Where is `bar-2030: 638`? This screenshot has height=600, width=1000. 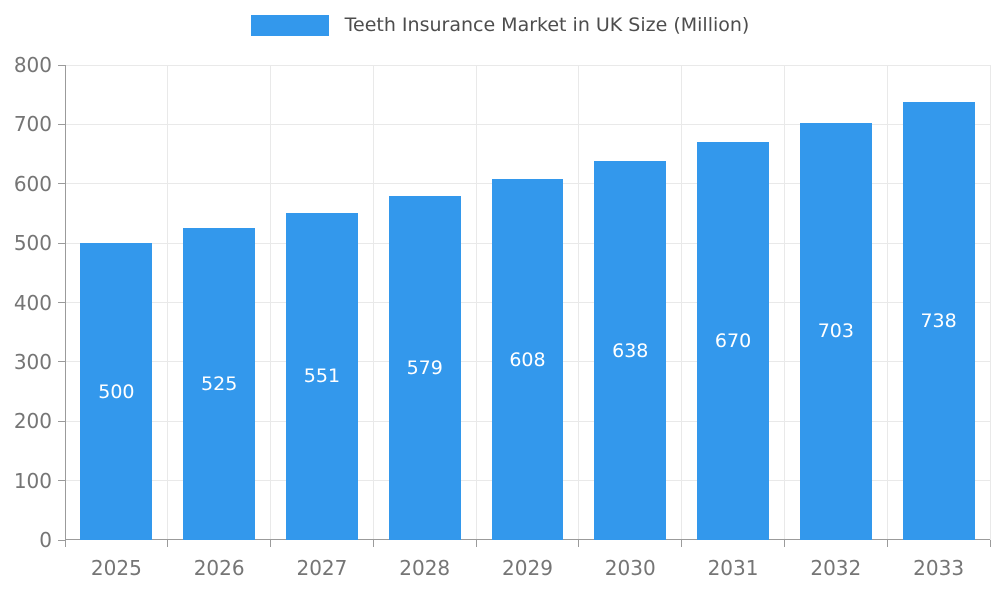
bar-2030: 638 is located at coordinates (630, 350).